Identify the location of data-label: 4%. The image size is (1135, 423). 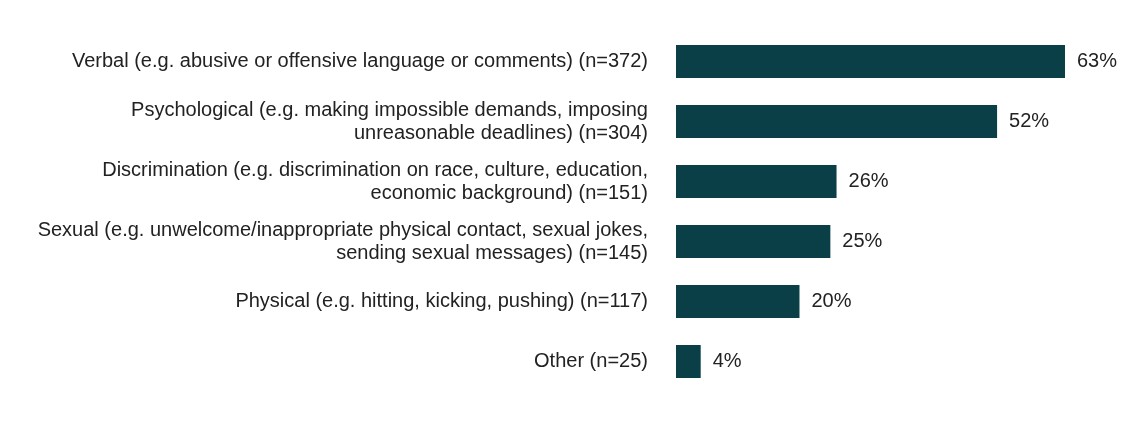
(727, 360).